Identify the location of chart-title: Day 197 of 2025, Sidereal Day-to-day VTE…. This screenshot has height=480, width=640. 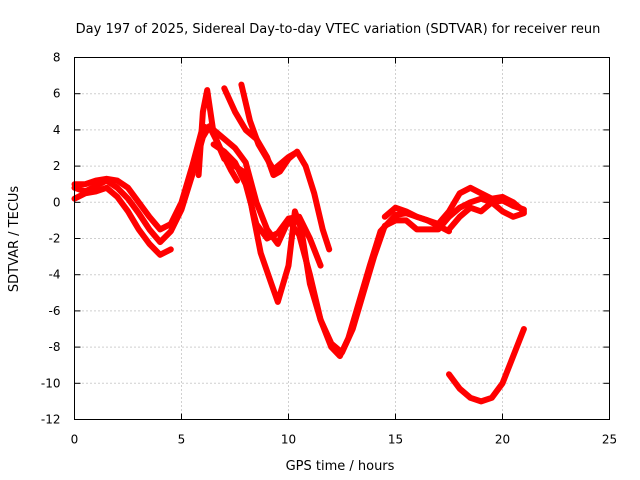
(338, 29).